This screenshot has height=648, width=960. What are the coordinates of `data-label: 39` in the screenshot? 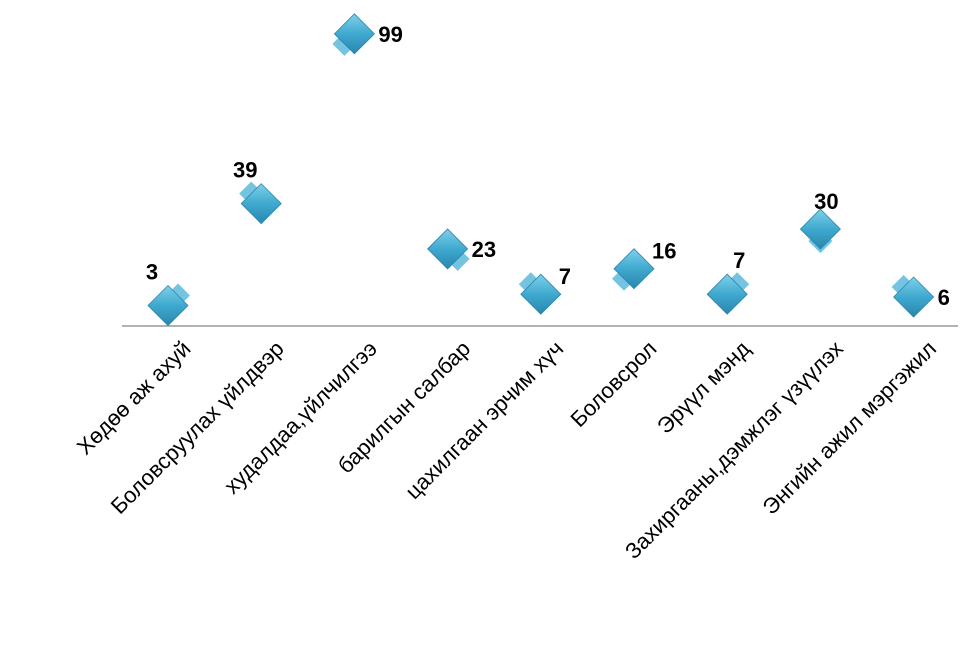 It's located at (245, 170).